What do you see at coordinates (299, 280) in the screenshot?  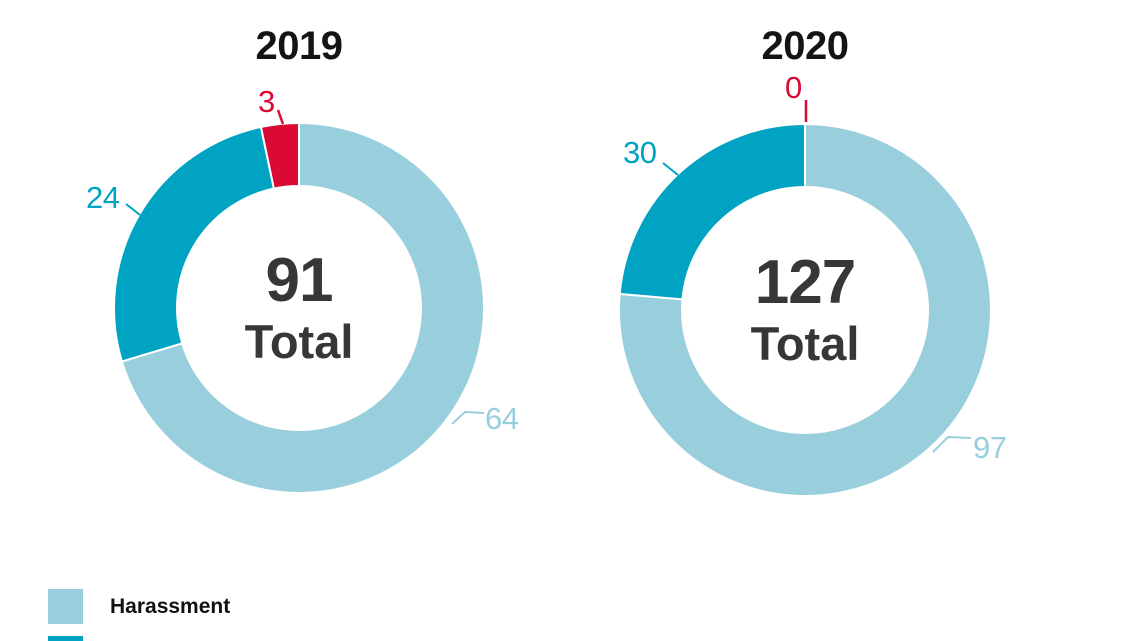 I see `total-value-2019: 91` at bounding box center [299, 280].